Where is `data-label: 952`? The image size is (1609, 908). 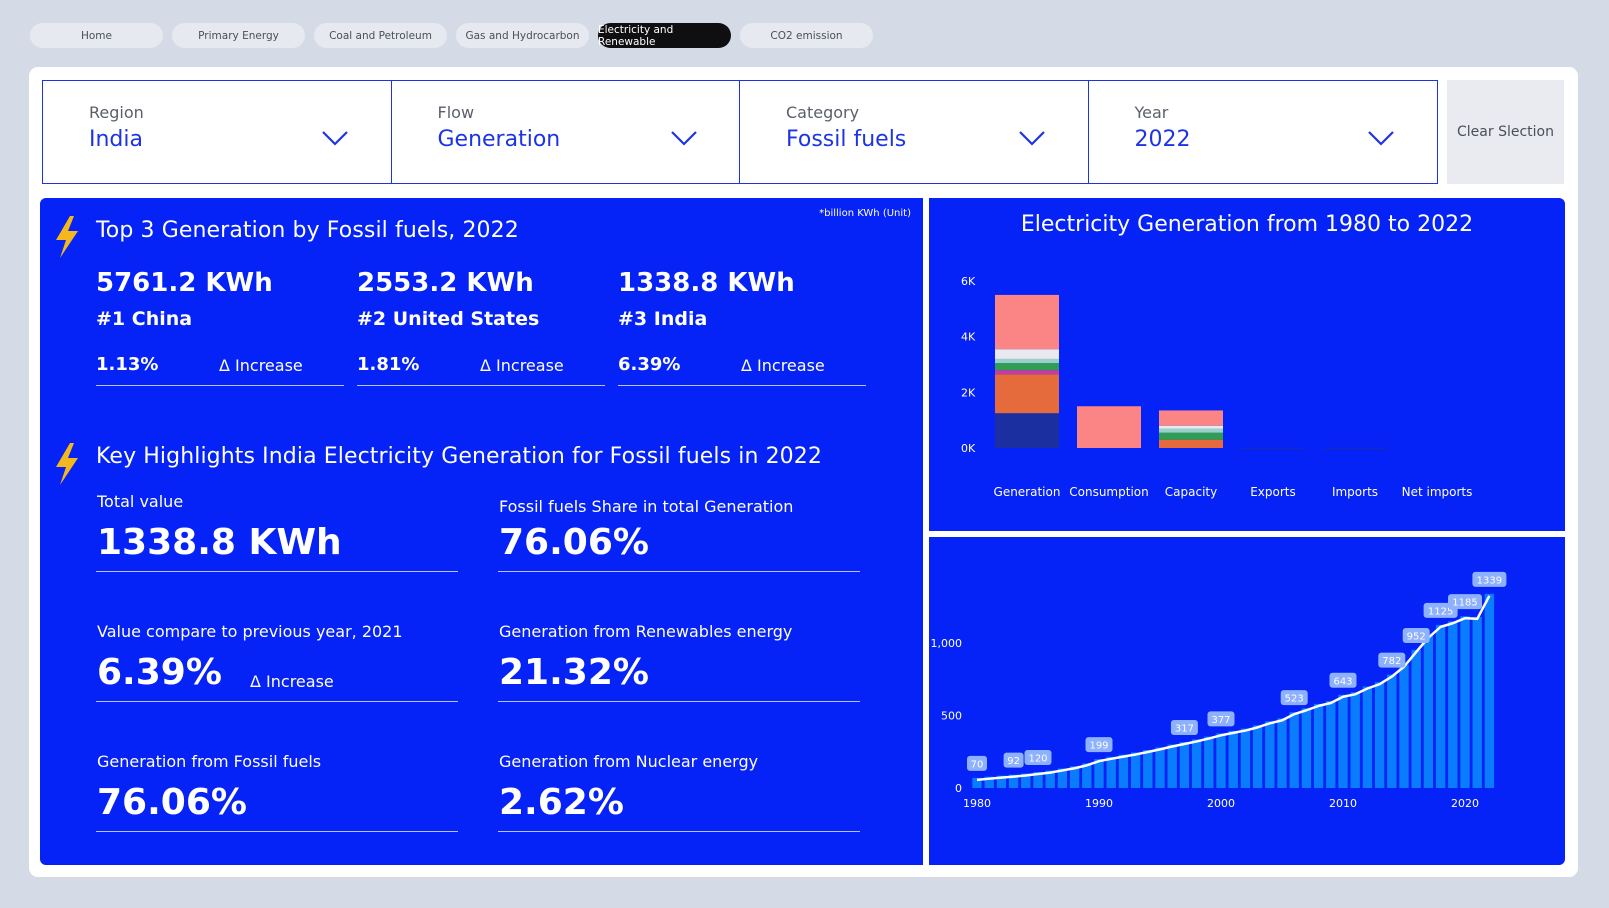 data-label: 952 is located at coordinates (1416, 636).